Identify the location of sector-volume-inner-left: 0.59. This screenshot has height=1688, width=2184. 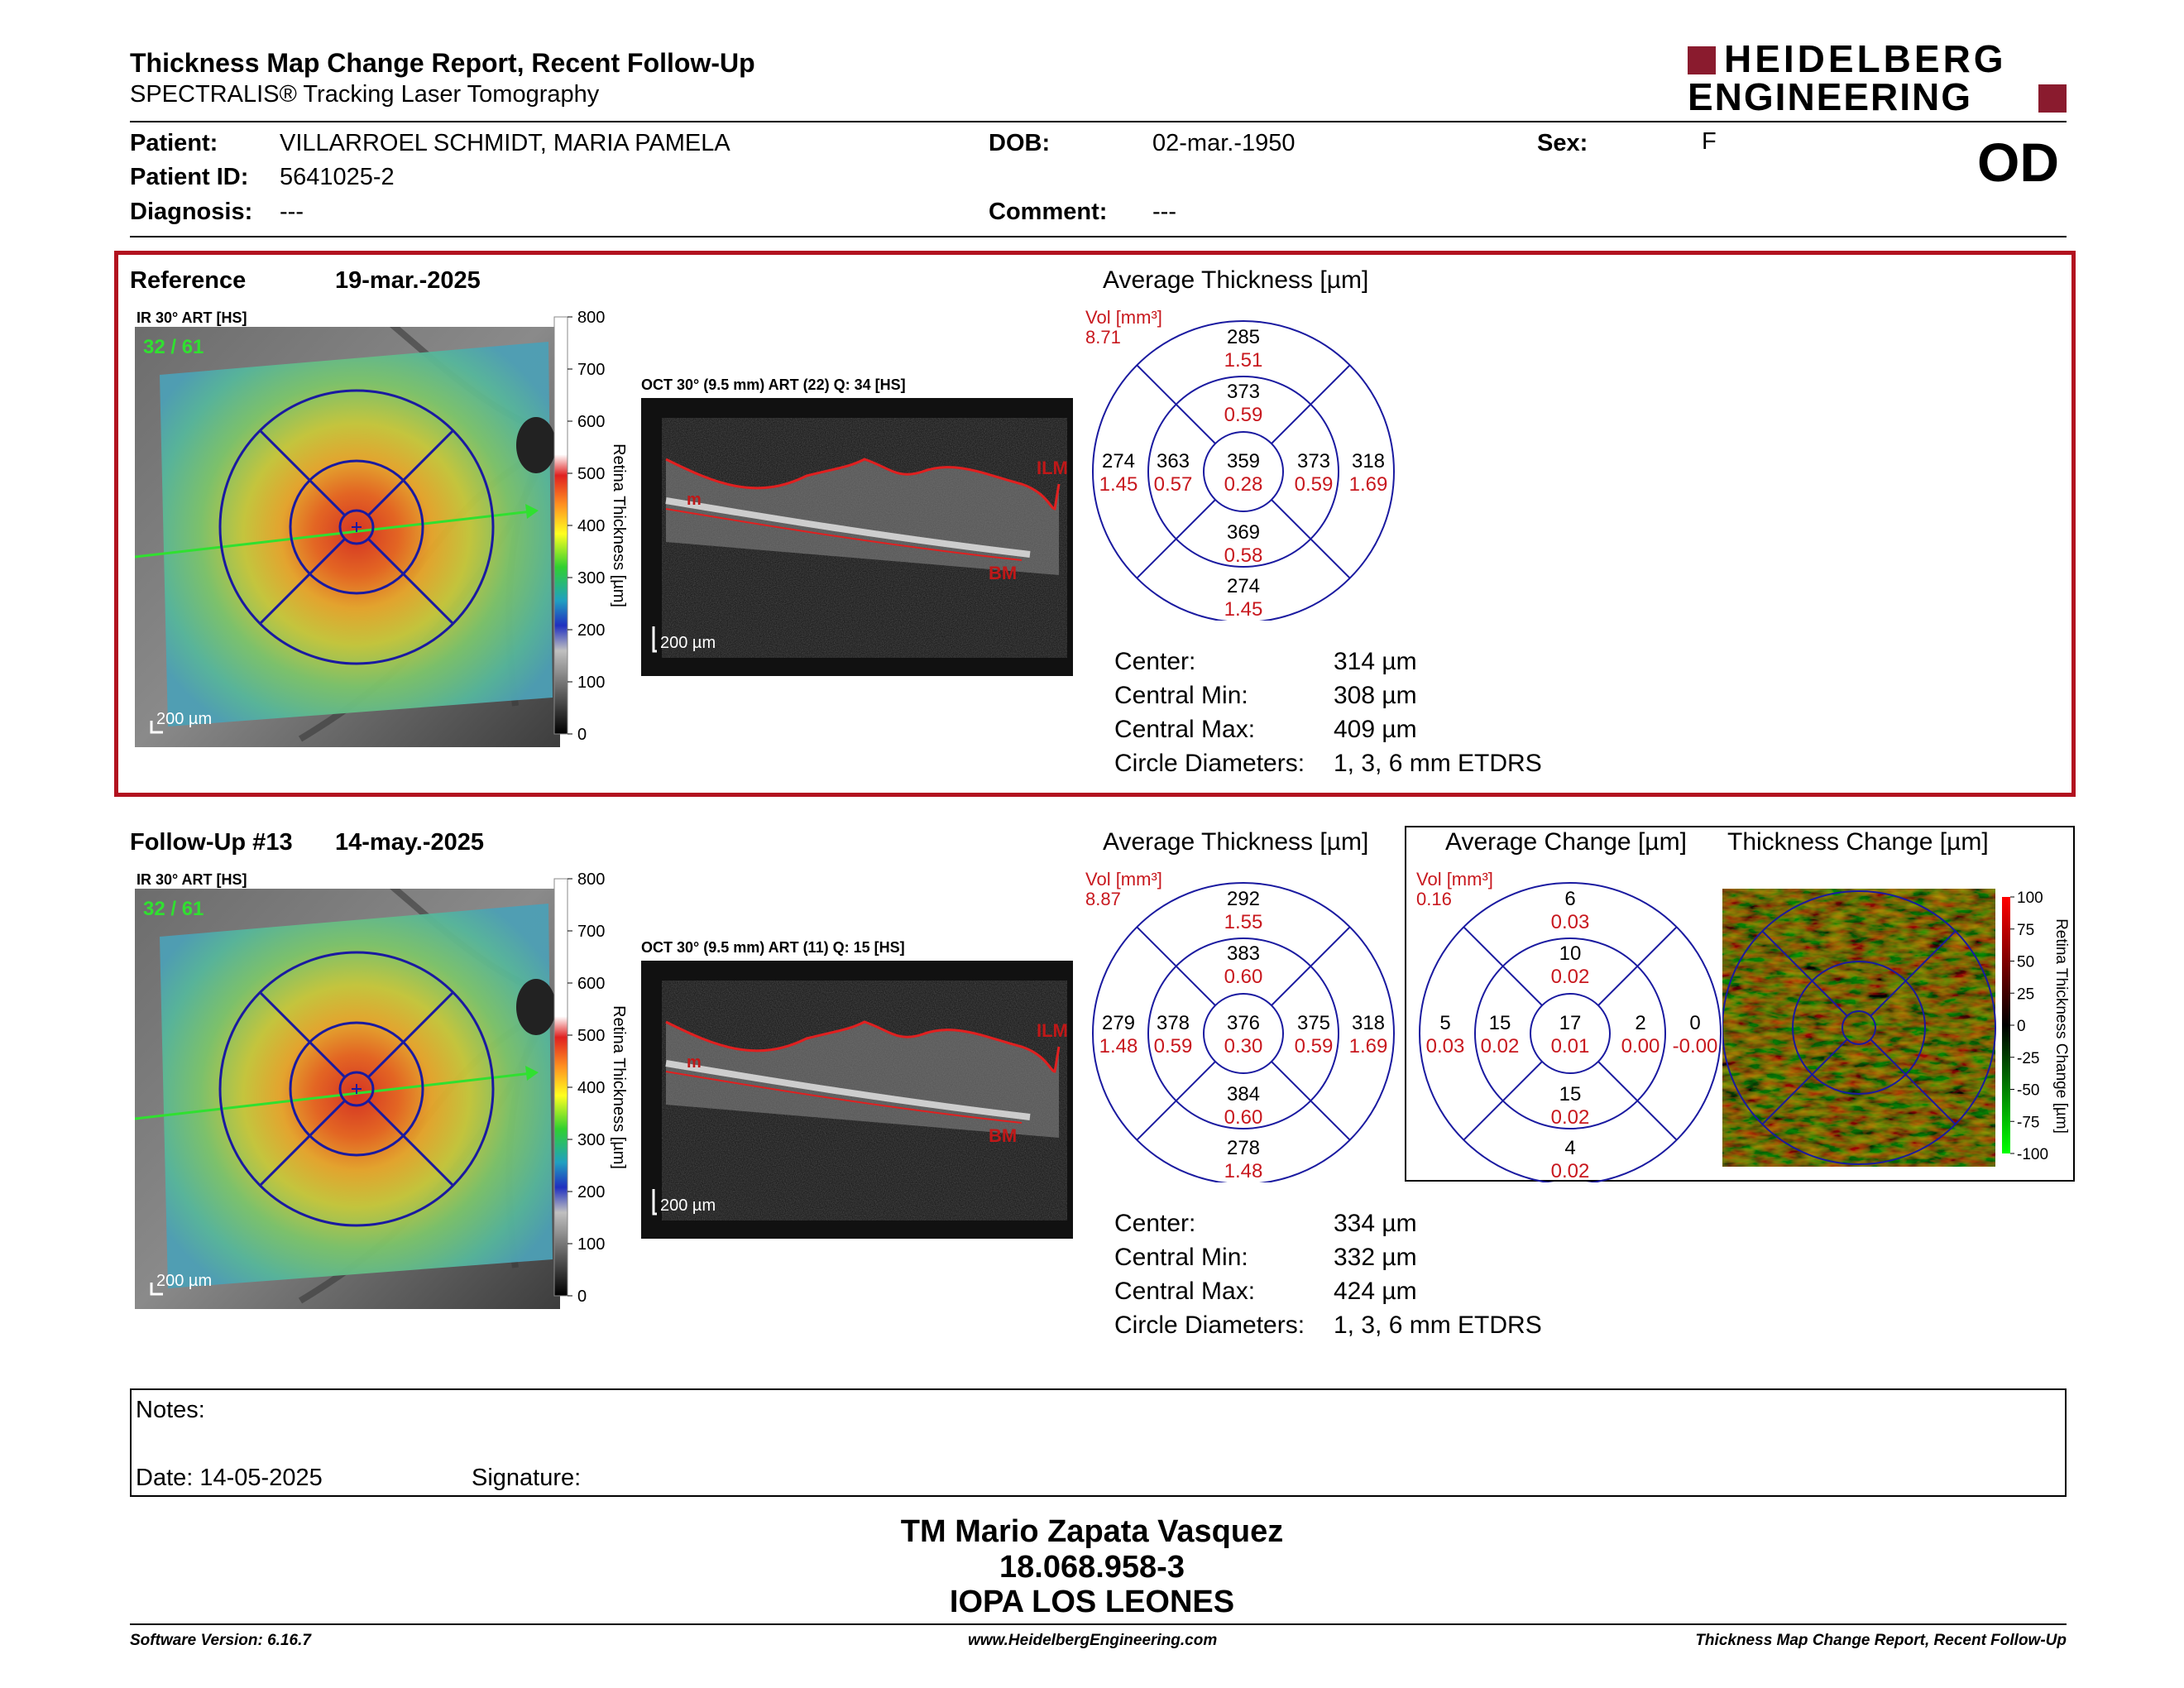
(1173, 1046).